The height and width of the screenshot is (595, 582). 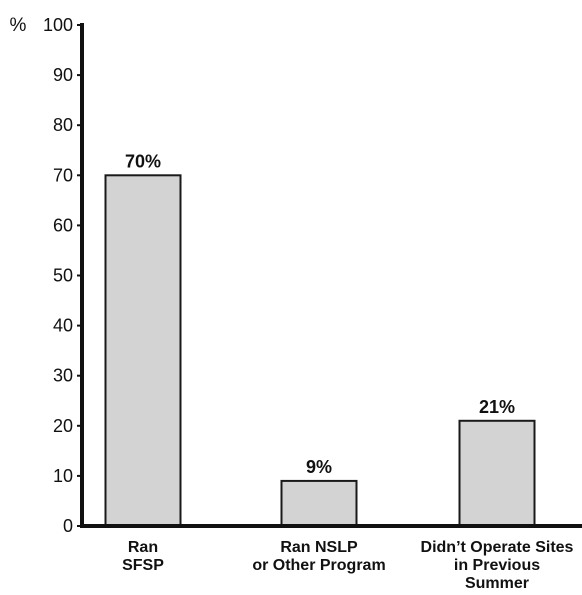 I want to click on y-tick-label: 10, so click(x=63, y=476).